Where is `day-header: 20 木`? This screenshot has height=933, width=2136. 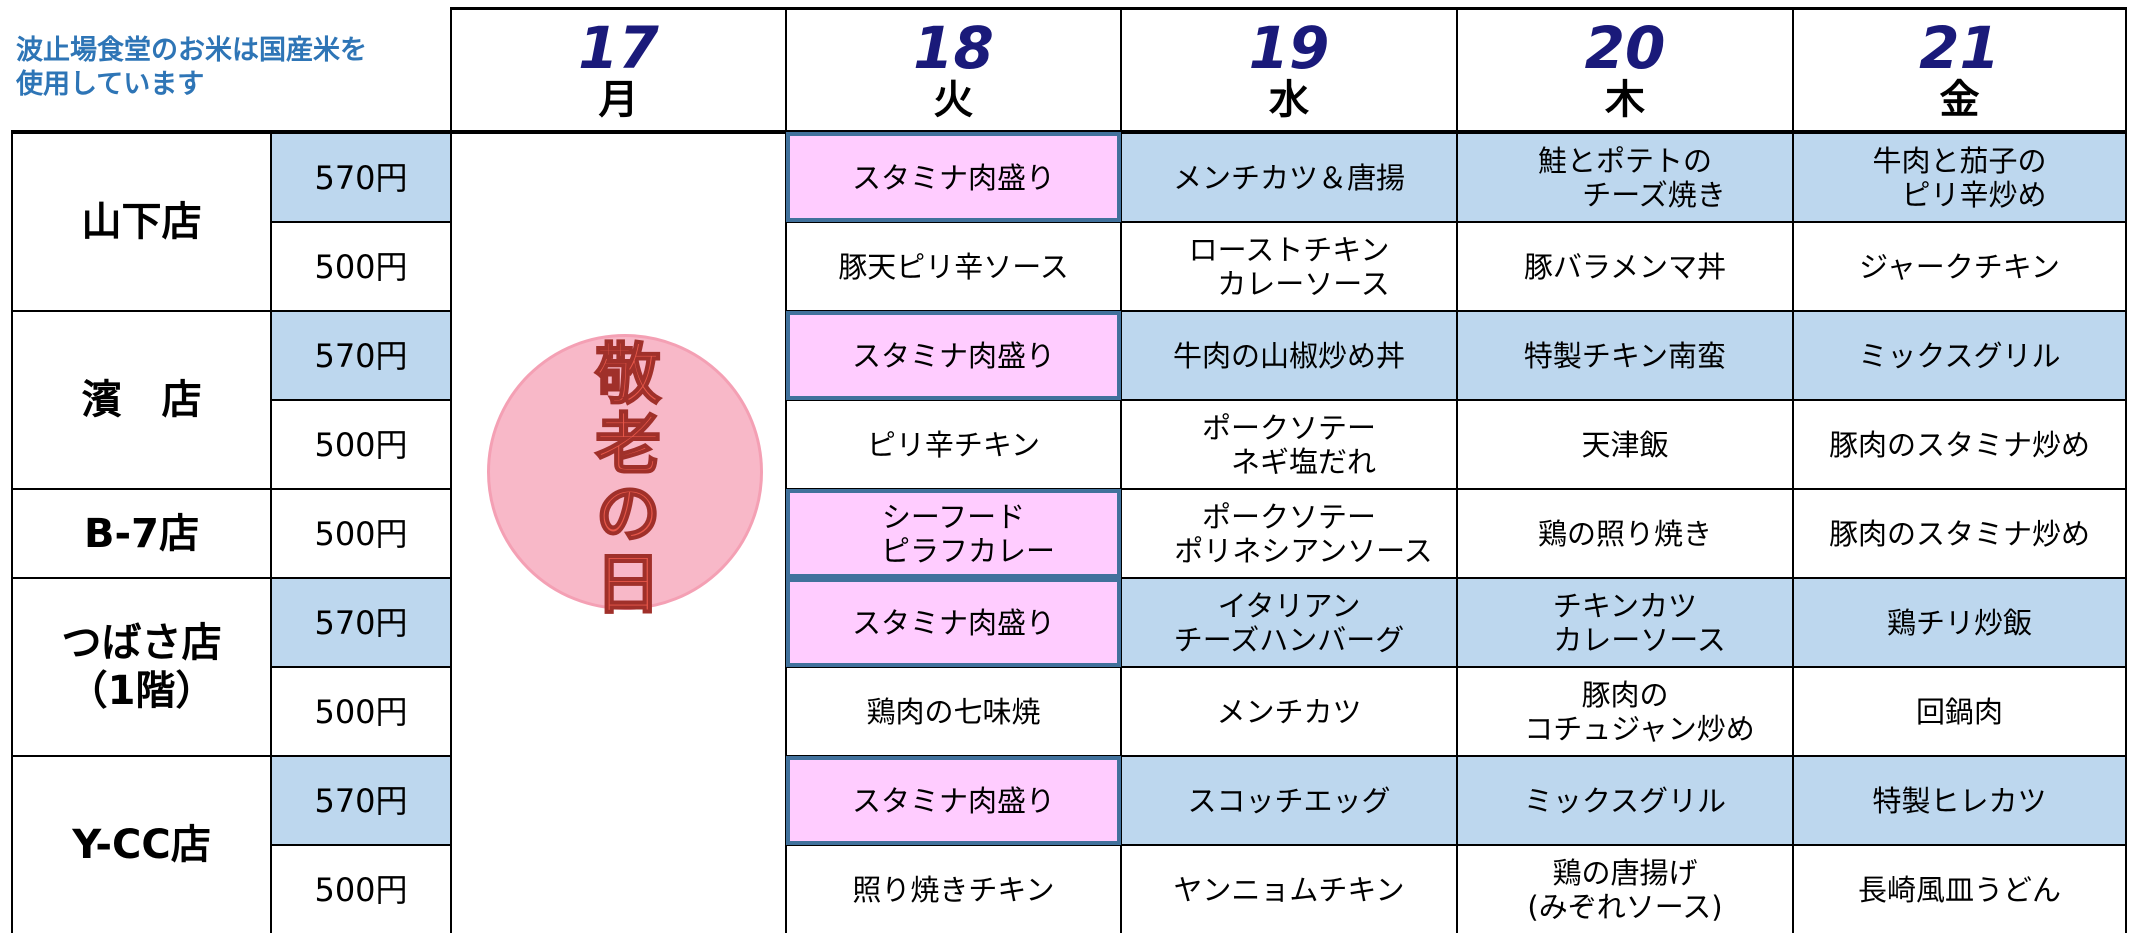 day-header: 20 木 is located at coordinates (1625, 70).